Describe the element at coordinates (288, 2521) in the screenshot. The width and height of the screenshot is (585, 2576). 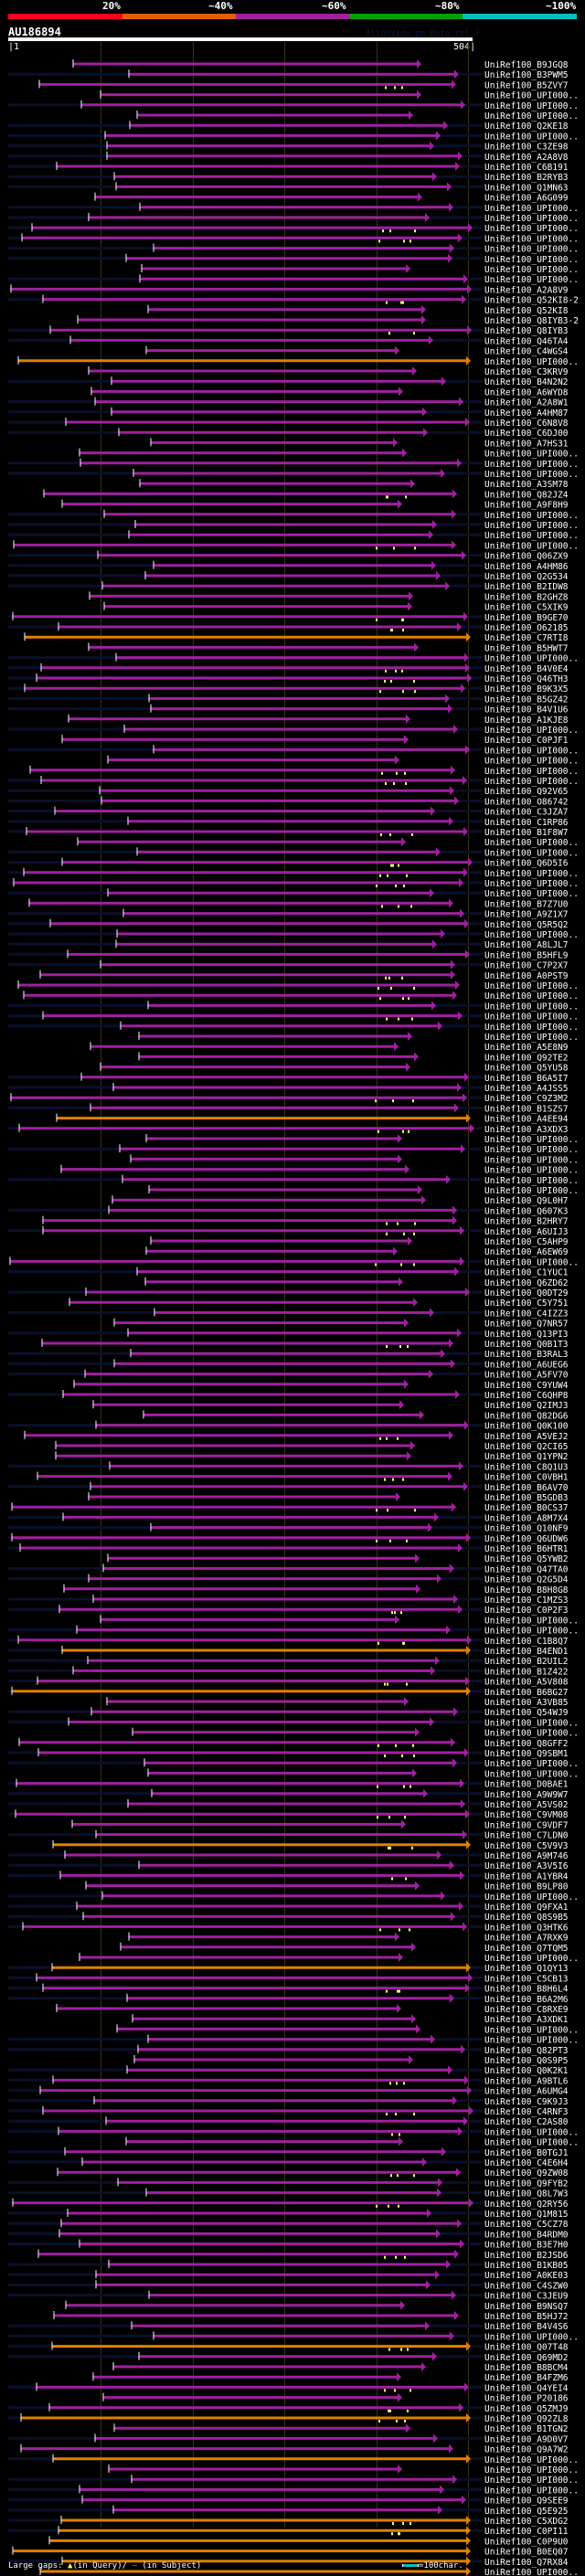
I see `hit-row: UniRef100_C5XDG2` at that location.